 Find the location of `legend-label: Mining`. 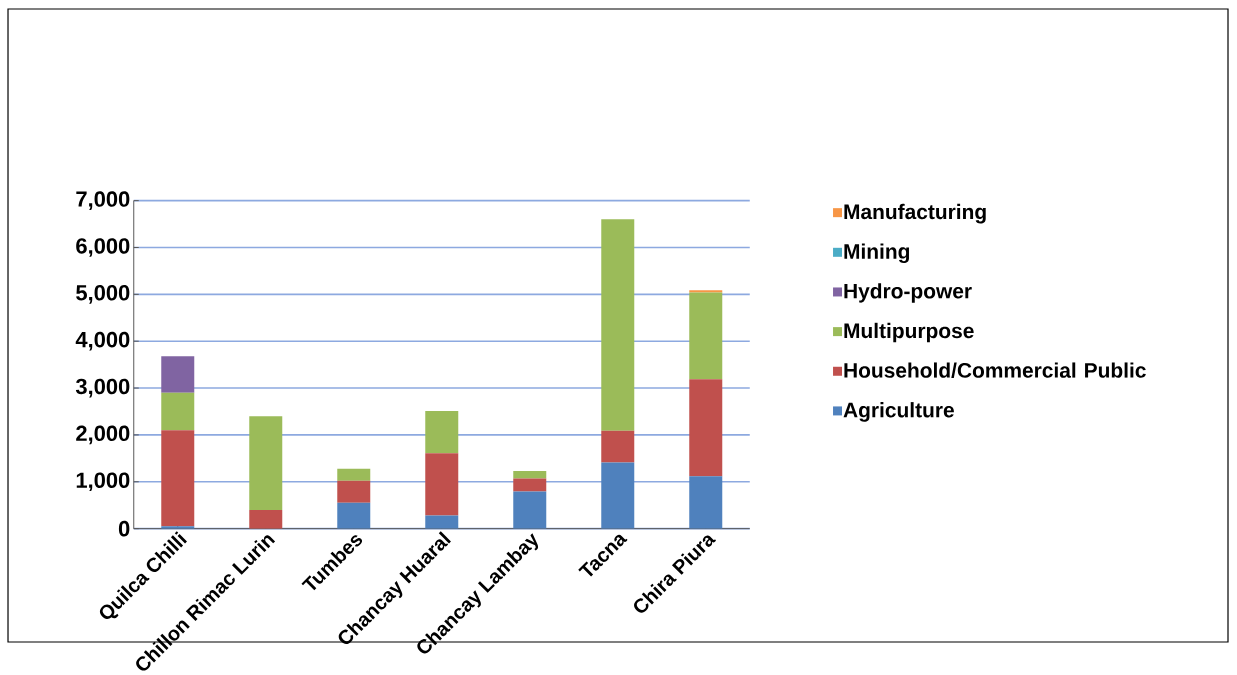

legend-label: Mining is located at coordinates (877, 253).